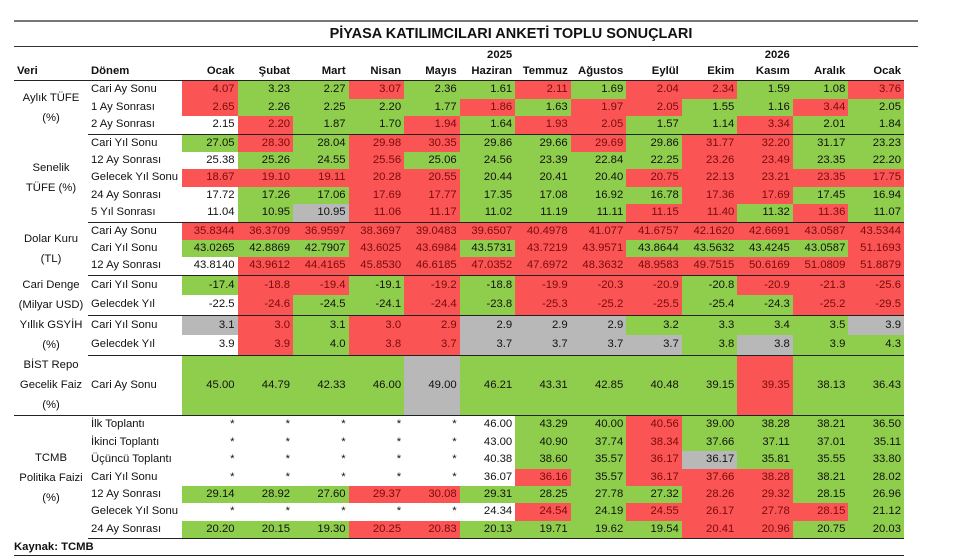  I want to click on value-cell: 3.4, so click(765, 325).